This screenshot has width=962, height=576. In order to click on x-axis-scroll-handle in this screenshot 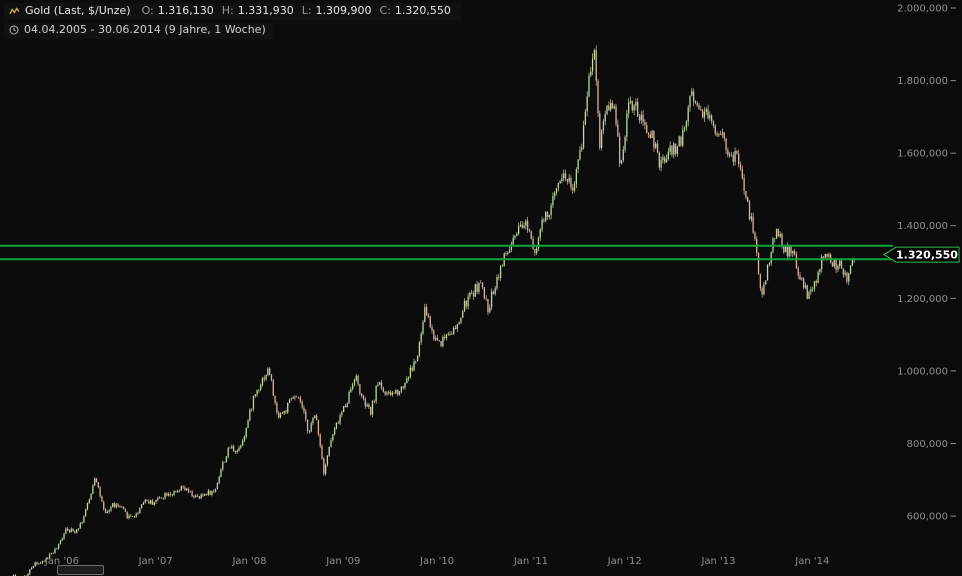, I will do `click(80, 570)`.